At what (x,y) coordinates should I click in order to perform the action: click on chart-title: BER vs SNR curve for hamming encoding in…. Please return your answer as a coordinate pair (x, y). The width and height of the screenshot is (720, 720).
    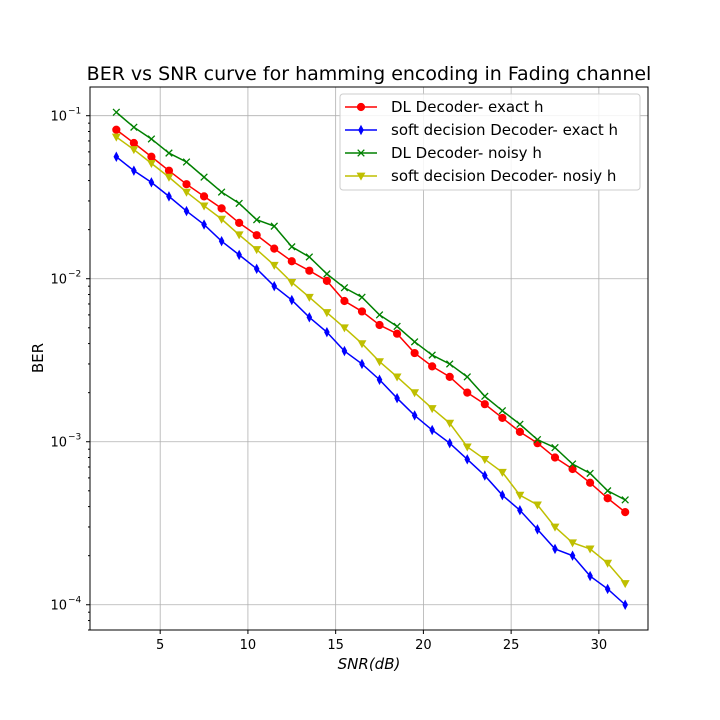
    Looking at the image, I should click on (369, 74).